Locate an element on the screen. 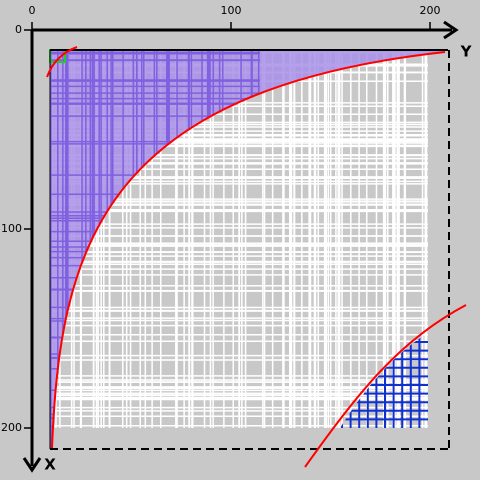 The image size is (480, 480). y-axis-arrow is located at coordinates (451, 30).